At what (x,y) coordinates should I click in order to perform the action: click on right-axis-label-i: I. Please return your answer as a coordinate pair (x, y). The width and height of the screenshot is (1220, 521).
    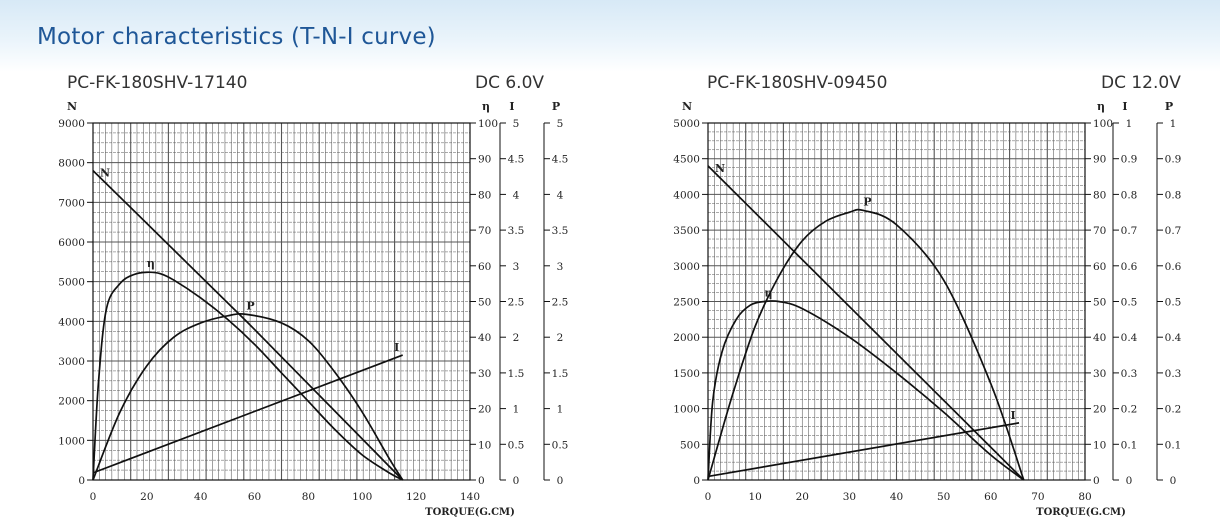
    Looking at the image, I should click on (511, 106).